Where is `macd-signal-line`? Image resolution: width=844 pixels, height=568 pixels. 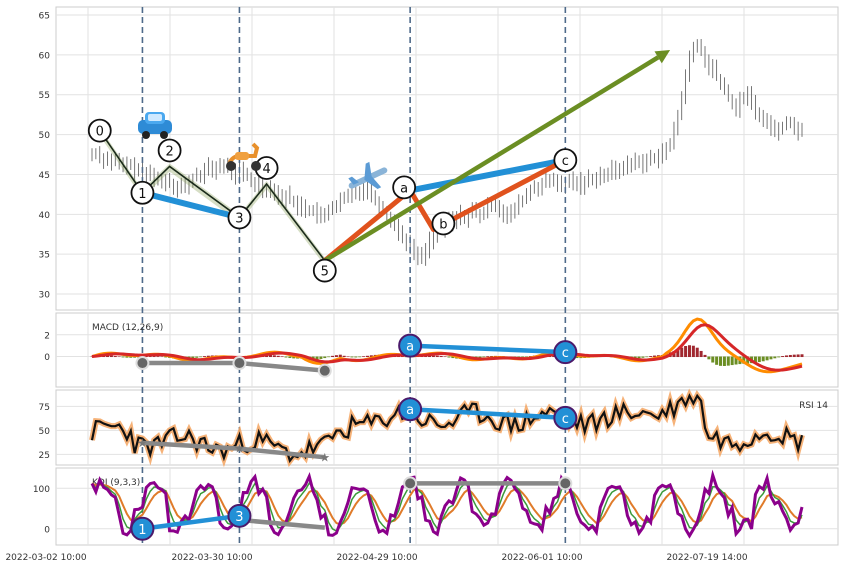
macd-signal-line is located at coordinates (447, 347).